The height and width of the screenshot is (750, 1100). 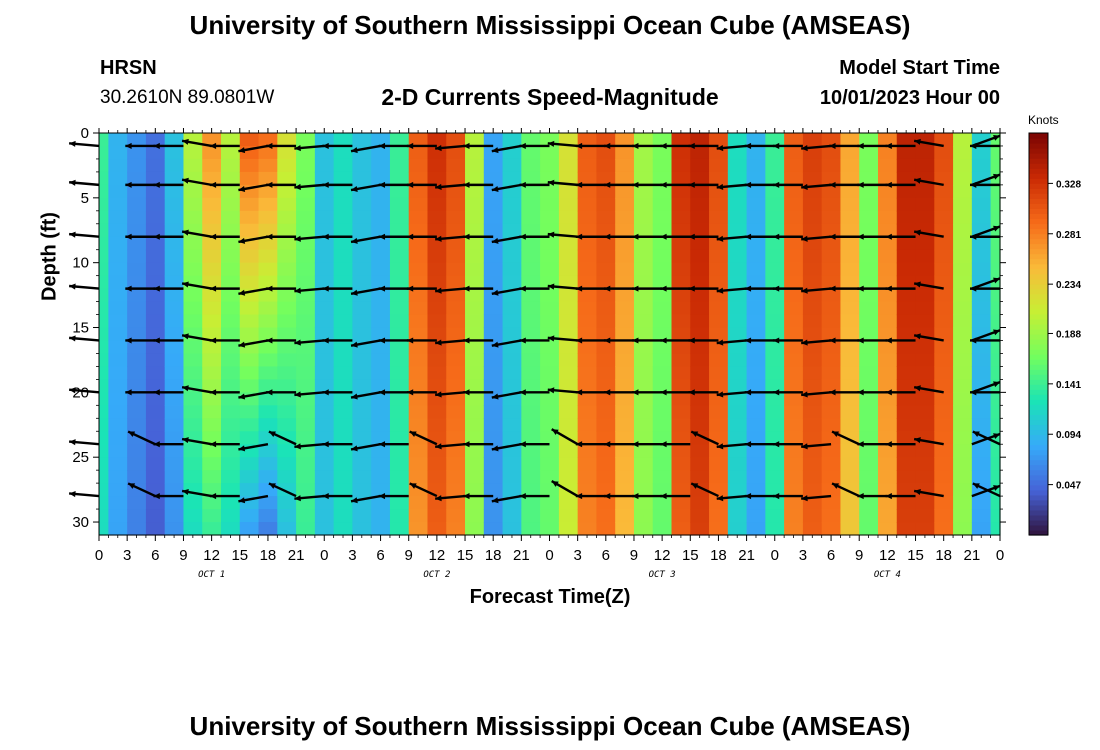 I want to click on y-tick-label: 25, so click(x=80, y=457).